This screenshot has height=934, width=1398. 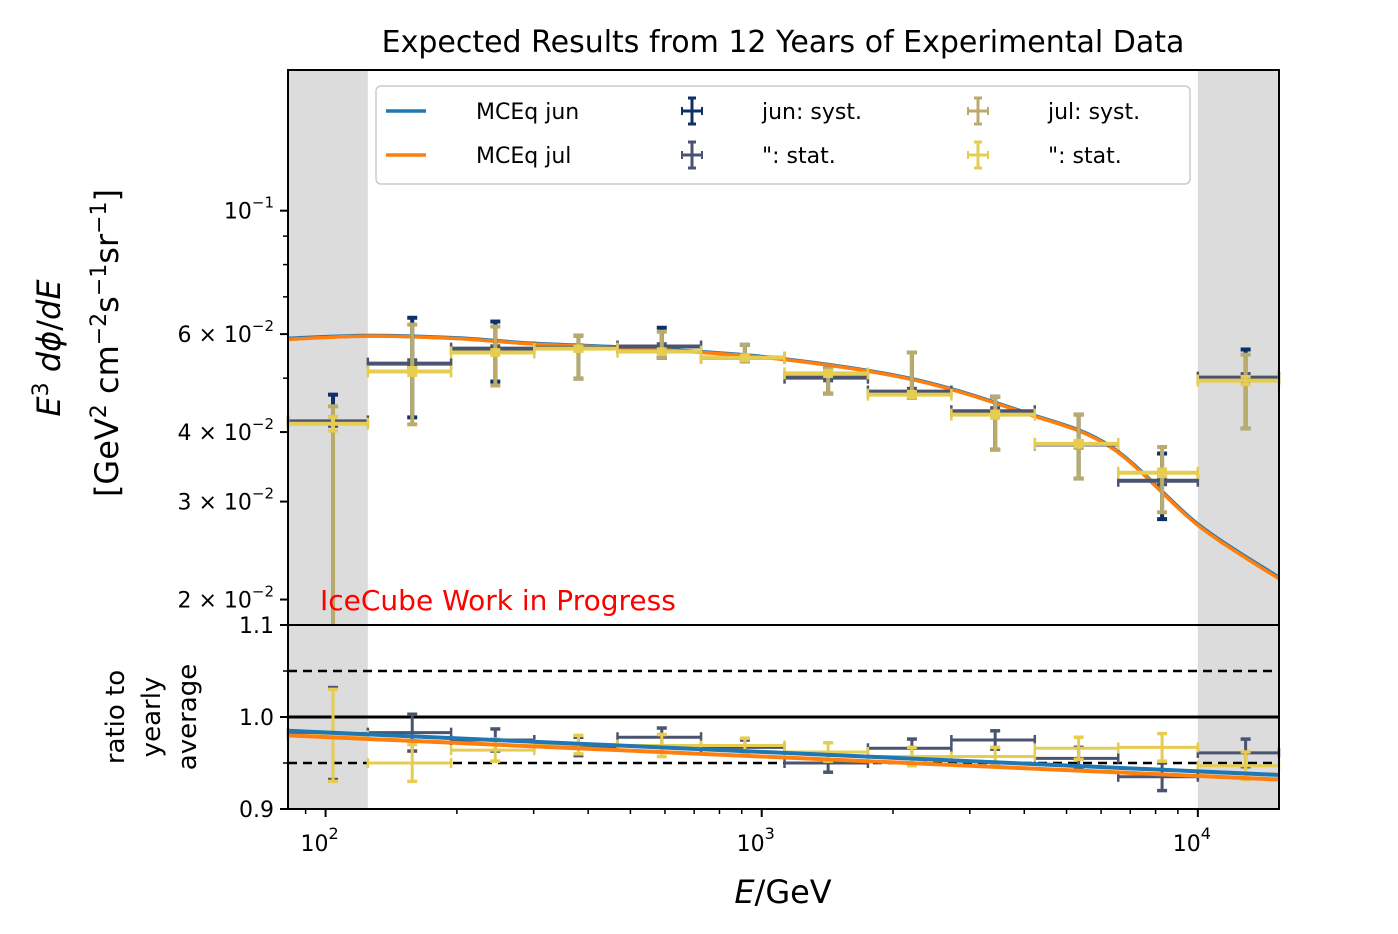 What do you see at coordinates (782, 892) in the screenshot?
I see `x-axis-label: E/GeV` at bounding box center [782, 892].